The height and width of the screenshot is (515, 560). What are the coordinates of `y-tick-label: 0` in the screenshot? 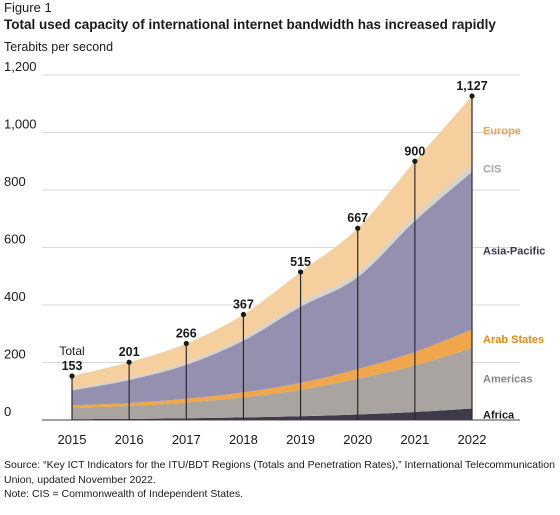 It's located at (7, 411).